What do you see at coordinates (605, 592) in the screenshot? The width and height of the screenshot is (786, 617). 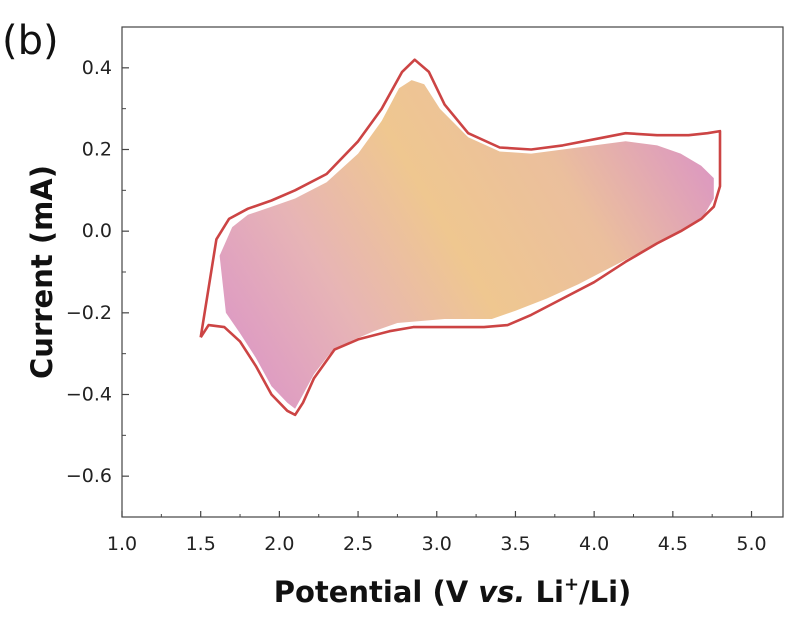 I see `x-axis-title-end: /Li)` at bounding box center [605, 592].